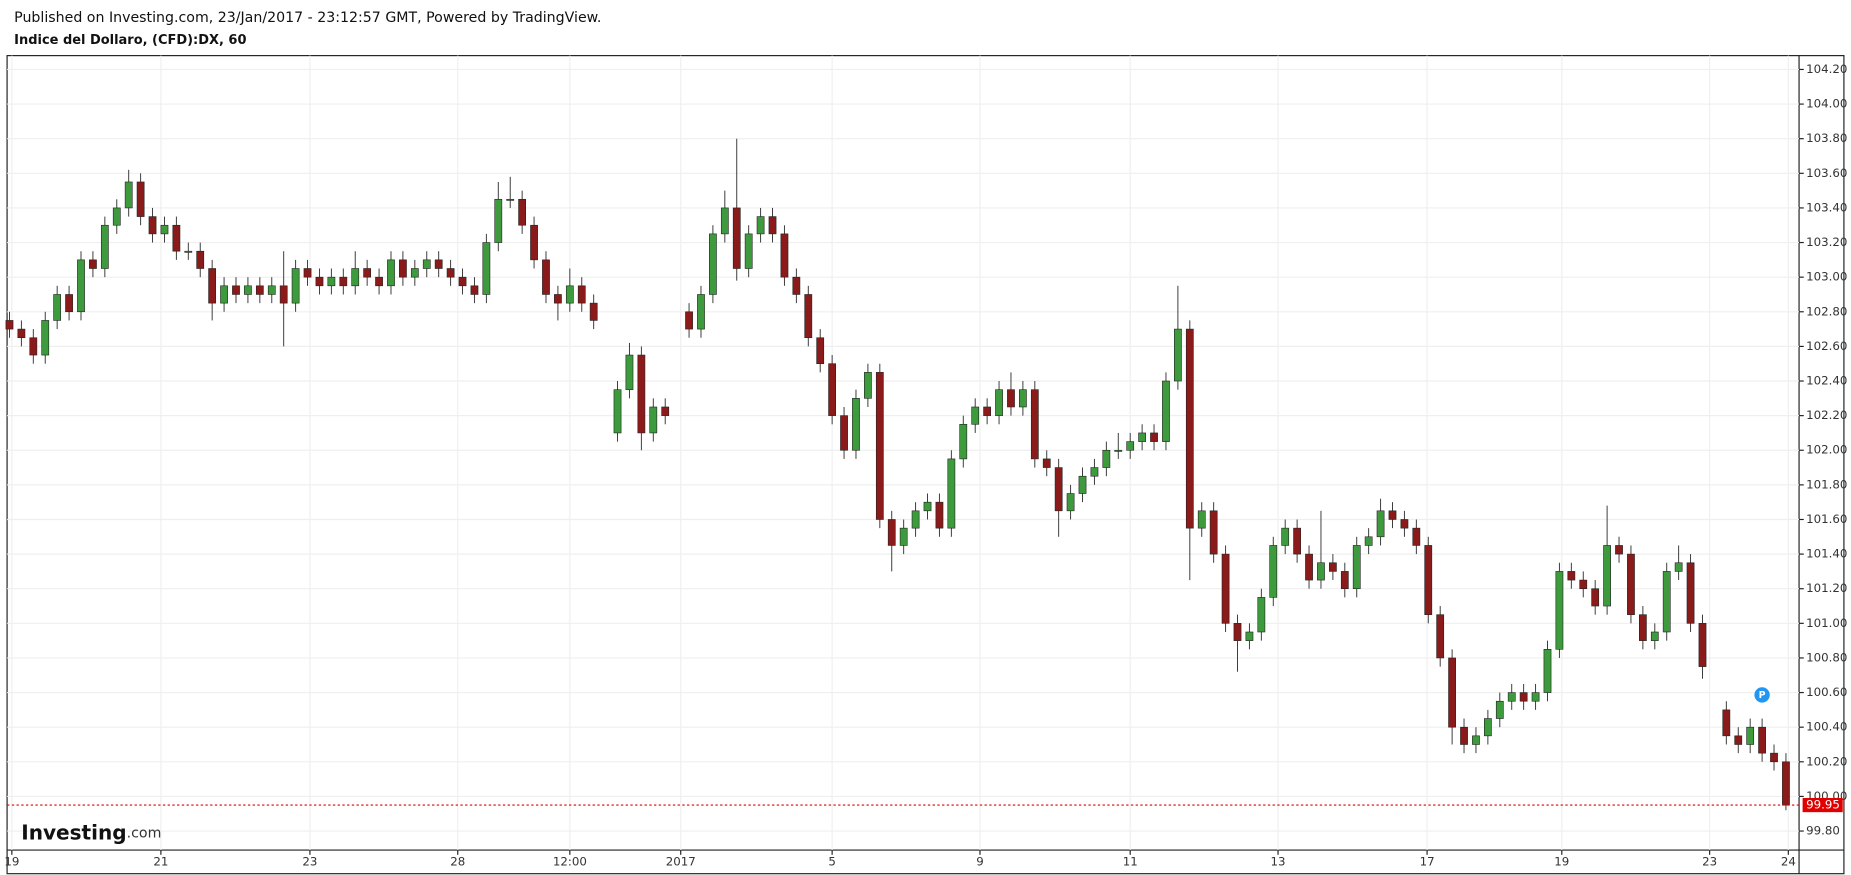  What do you see at coordinates (1762, 695) in the screenshot?
I see `marker-bubble` at bounding box center [1762, 695].